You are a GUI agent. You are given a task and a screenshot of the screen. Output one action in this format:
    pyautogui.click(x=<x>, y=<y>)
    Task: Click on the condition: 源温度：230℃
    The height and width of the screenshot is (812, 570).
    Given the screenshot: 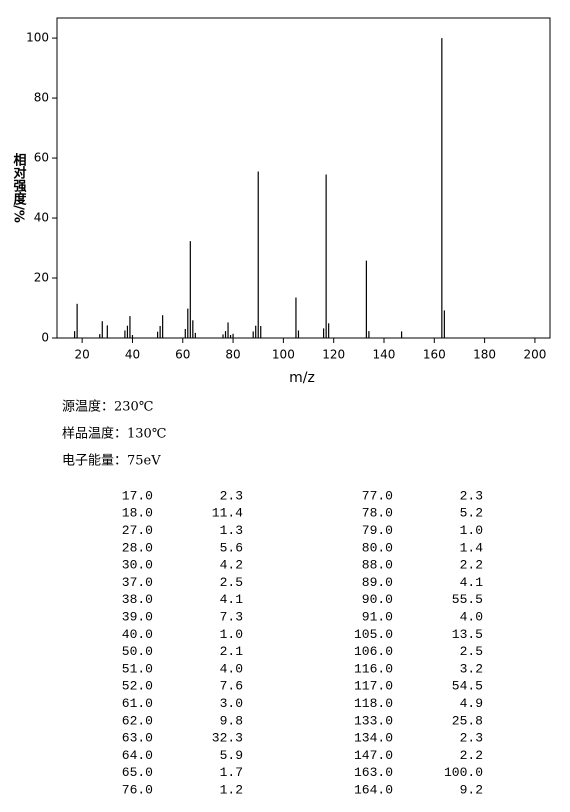 What is the action you would take?
    pyautogui.click(x=107, y=407)
    